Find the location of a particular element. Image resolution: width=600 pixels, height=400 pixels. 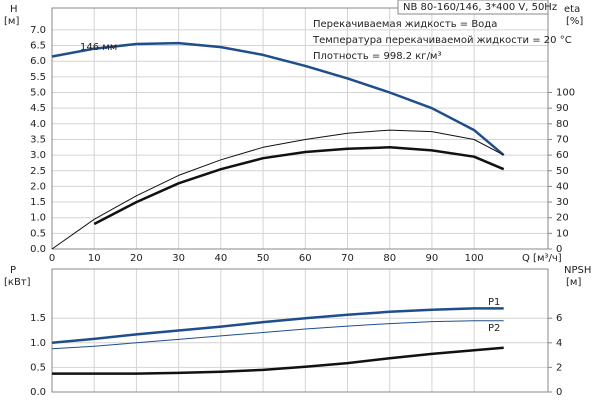

y2-tick-label: 20 is located at coordinates (562, 218).